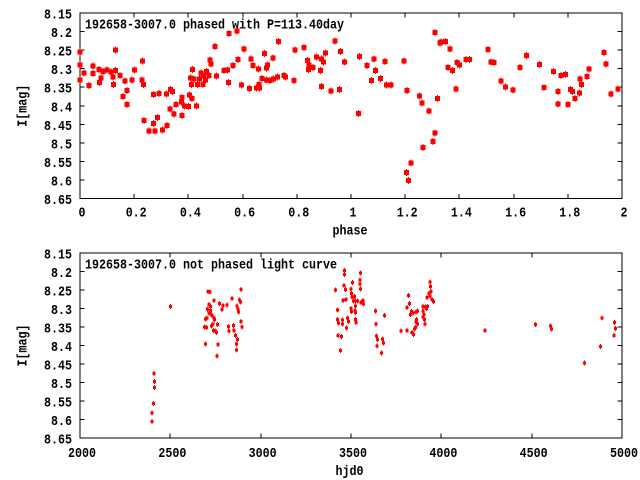 This screenshot has height=480, width=640. I want to click on svg-text: 2, so click(624, 214).